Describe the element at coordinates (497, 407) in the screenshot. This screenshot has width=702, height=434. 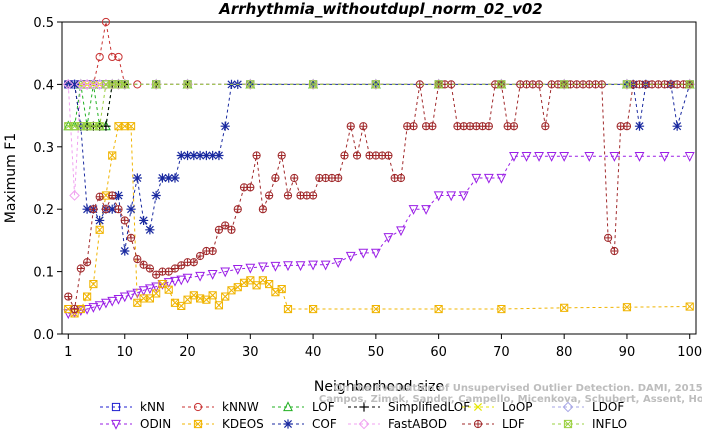
I see `legend-item-loop: LoOP` at that location.